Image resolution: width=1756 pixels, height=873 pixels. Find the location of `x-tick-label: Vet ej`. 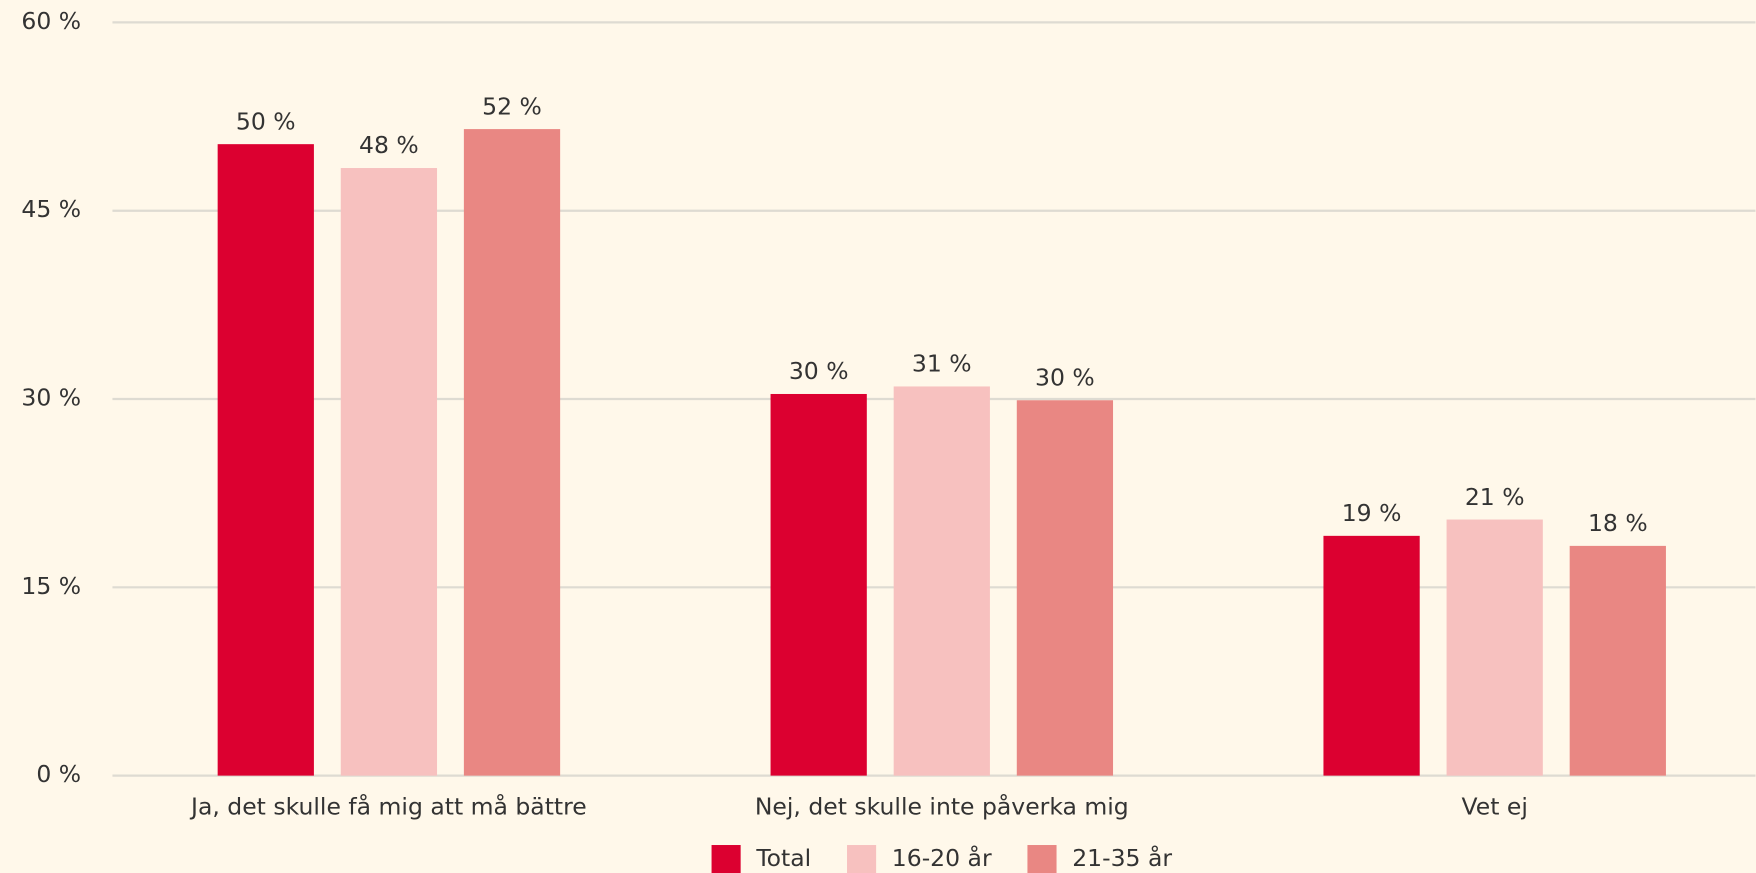

x-tick-label: Vet ej is located at coordinates (1495, 807).